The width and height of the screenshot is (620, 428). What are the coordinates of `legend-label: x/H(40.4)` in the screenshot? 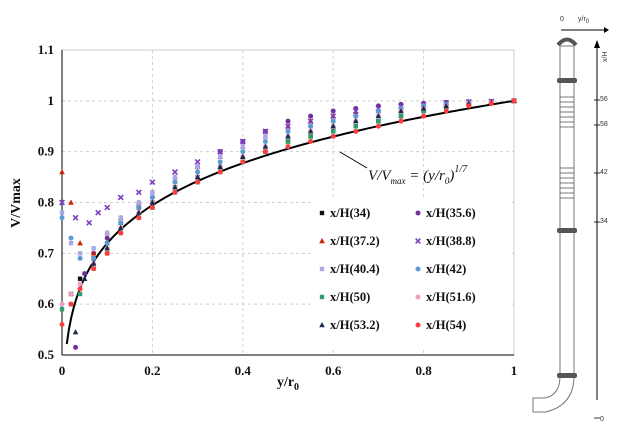 It's located at (355, 269).